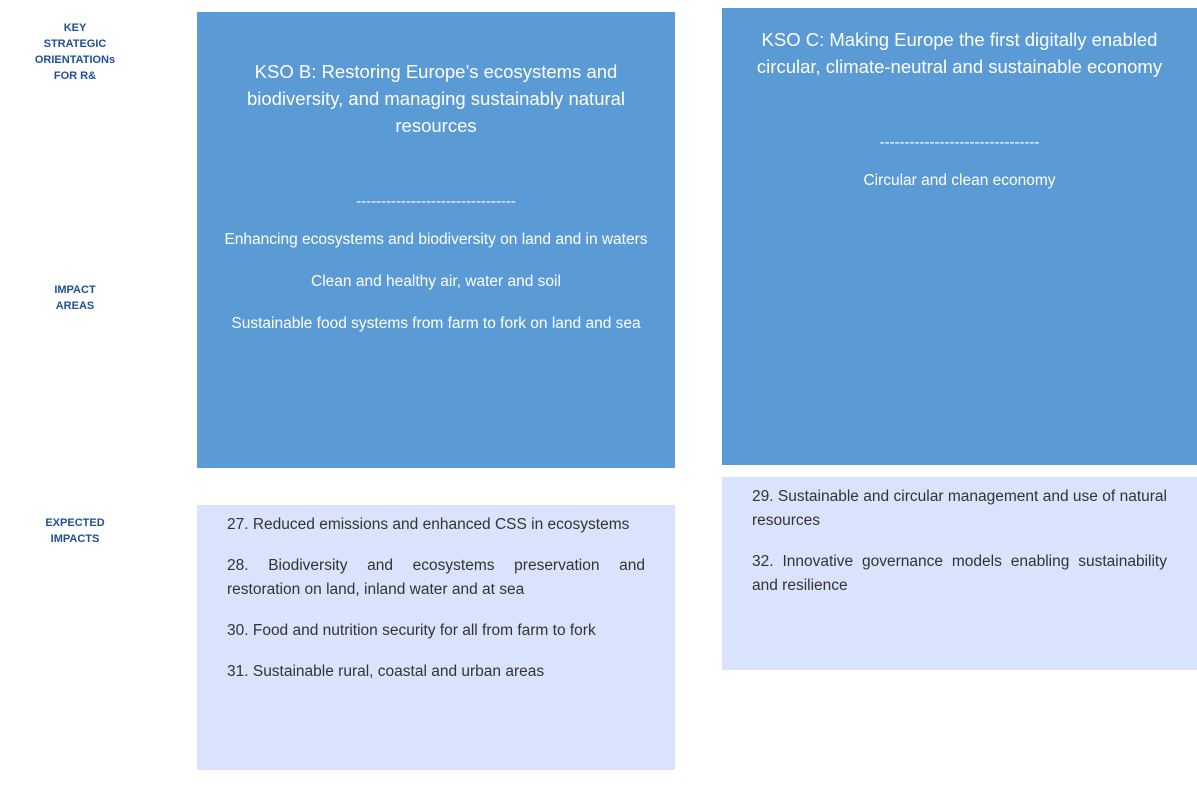 This screenshot has width=1197, height=798. What do you see at coordinates (75, 76) in the screenshot?
I see `label-line: FOR R&` at bounding box center [75, 76].